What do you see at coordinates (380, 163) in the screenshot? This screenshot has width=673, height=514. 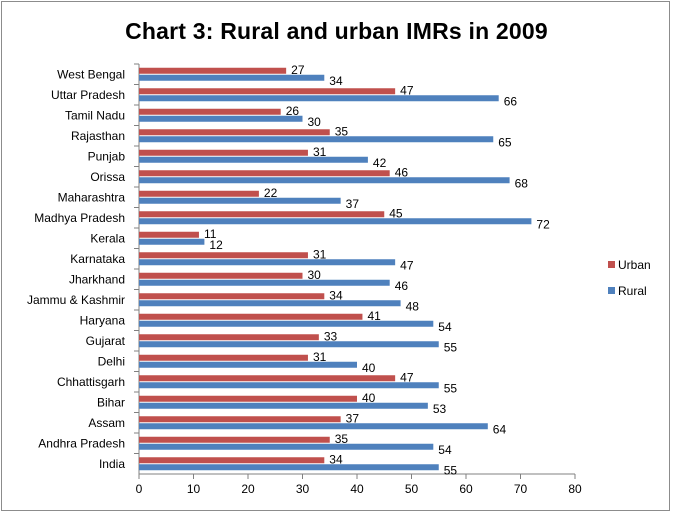 I see `data-label-rural: 42` at bounding box center [380, 163].